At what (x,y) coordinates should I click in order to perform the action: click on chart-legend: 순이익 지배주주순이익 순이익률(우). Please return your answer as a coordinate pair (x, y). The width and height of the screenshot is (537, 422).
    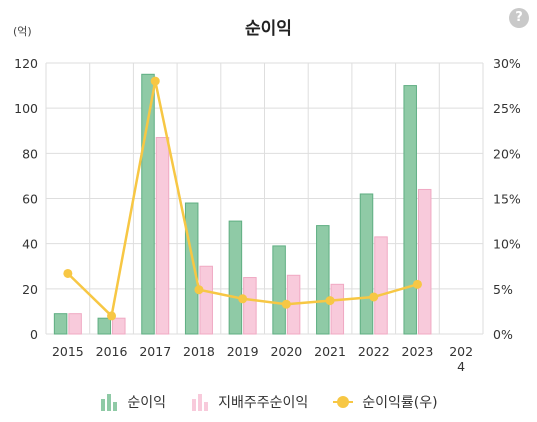
    Looking at the image, I should click on (268, 402).